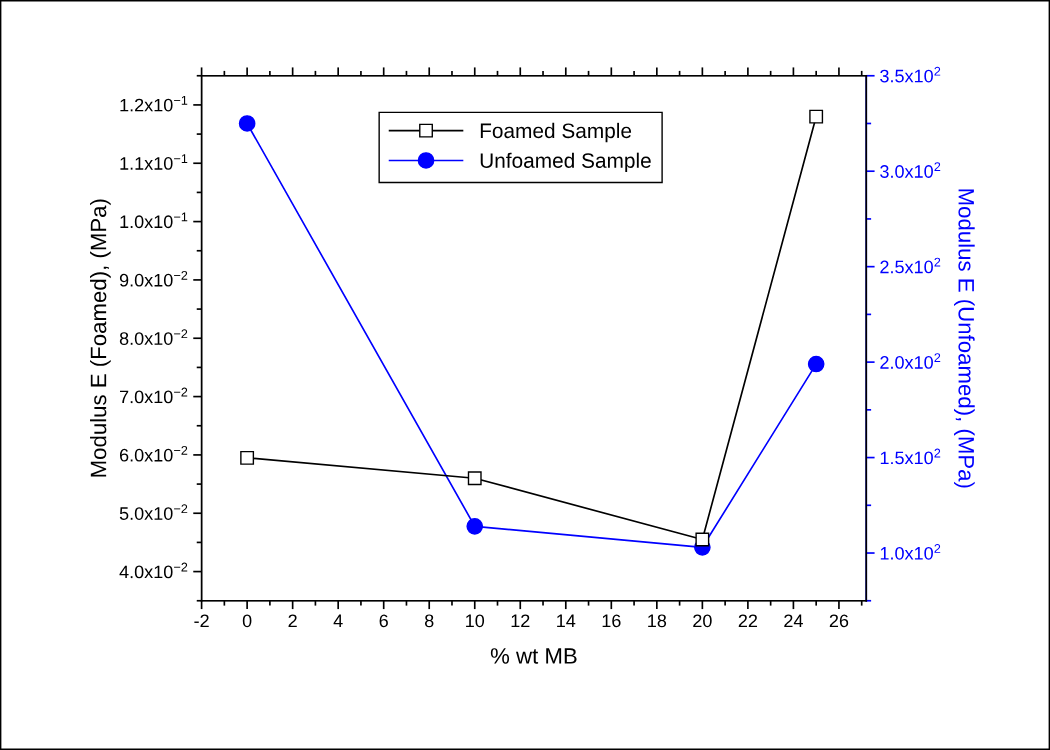 The image size is (1050, 750). What do you see at coordinates (839, 621) in the screenshot?
I see `x-tick-label: 26` at bounding box center [839, 621].